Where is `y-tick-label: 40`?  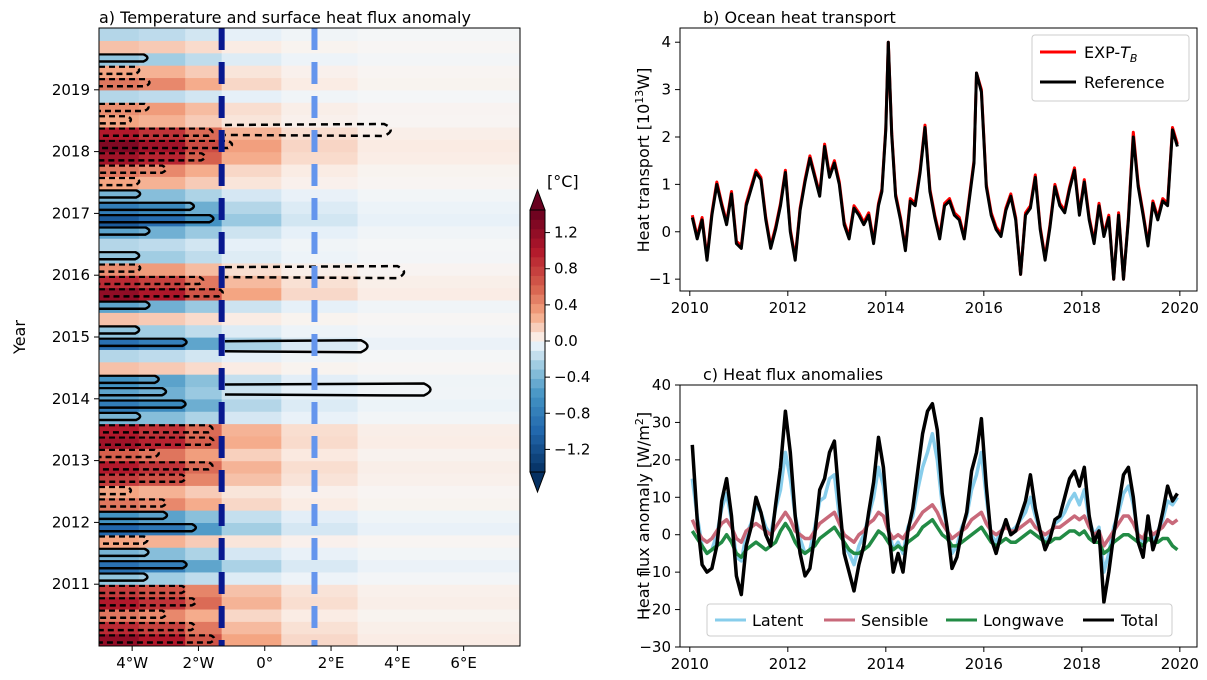
y-tick-label: 40 is located at coordinates (661, 385).